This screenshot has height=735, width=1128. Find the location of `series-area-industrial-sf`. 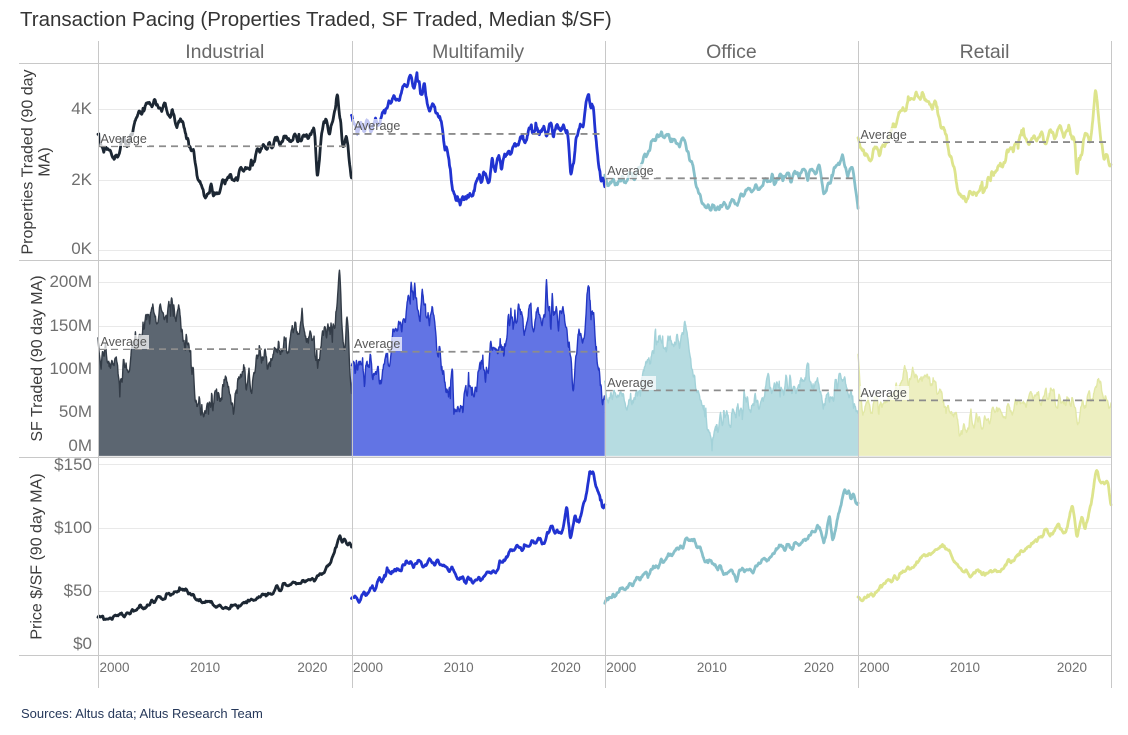

series-area-industrial-sf is located at coordinates (225, 363).